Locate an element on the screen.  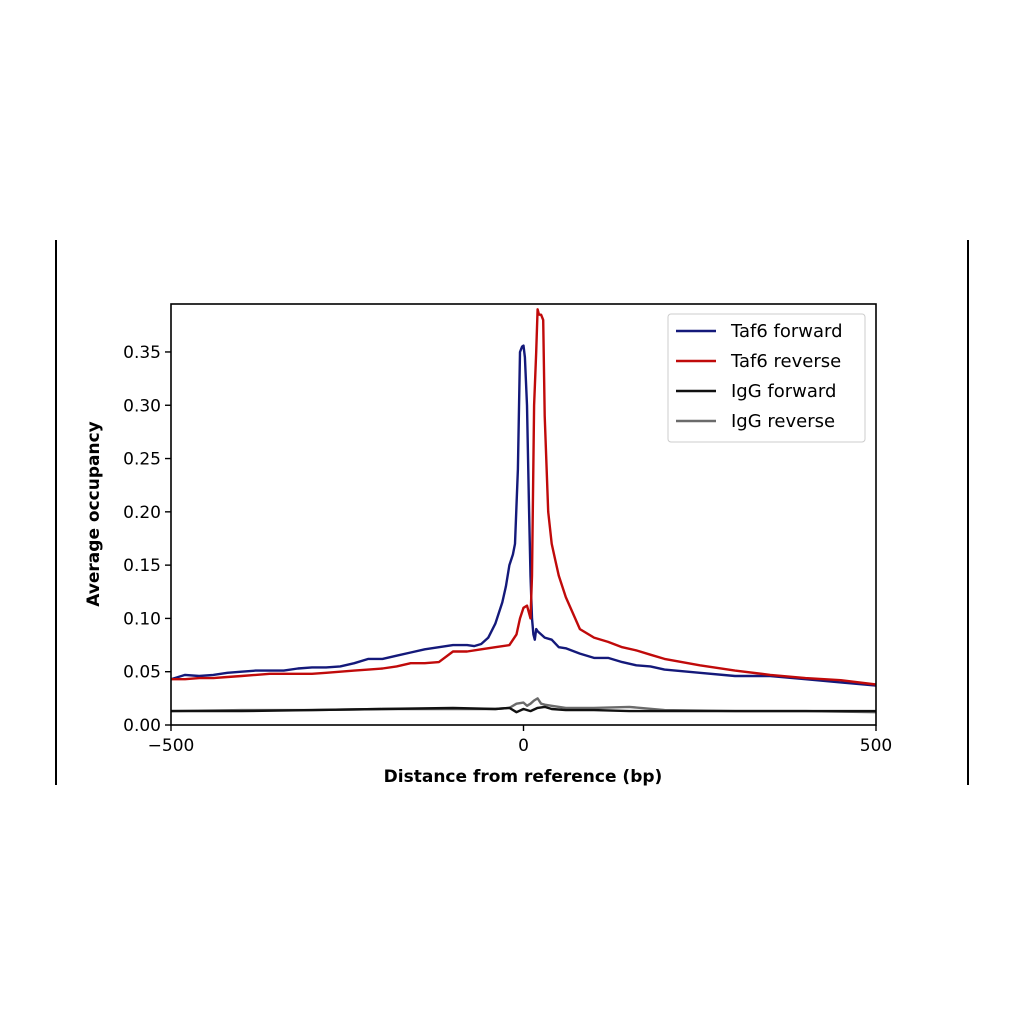
y-tick-label: 0.05 is located at coordinates (142, 673).